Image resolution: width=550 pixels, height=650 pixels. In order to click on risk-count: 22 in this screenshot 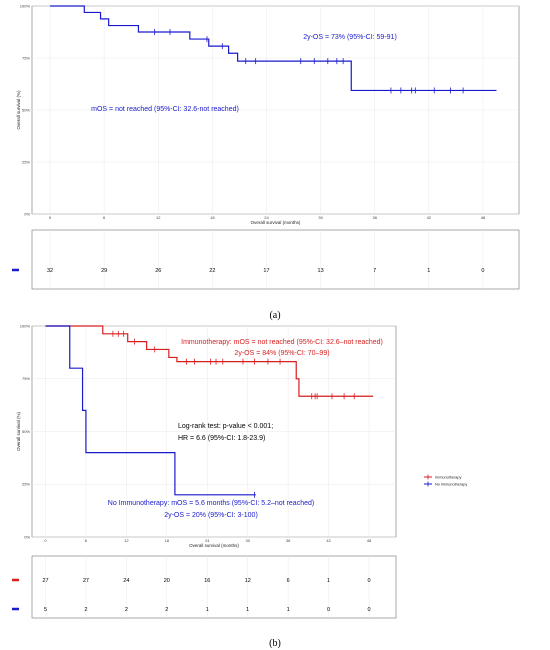, I will do `click(212, 271)`.